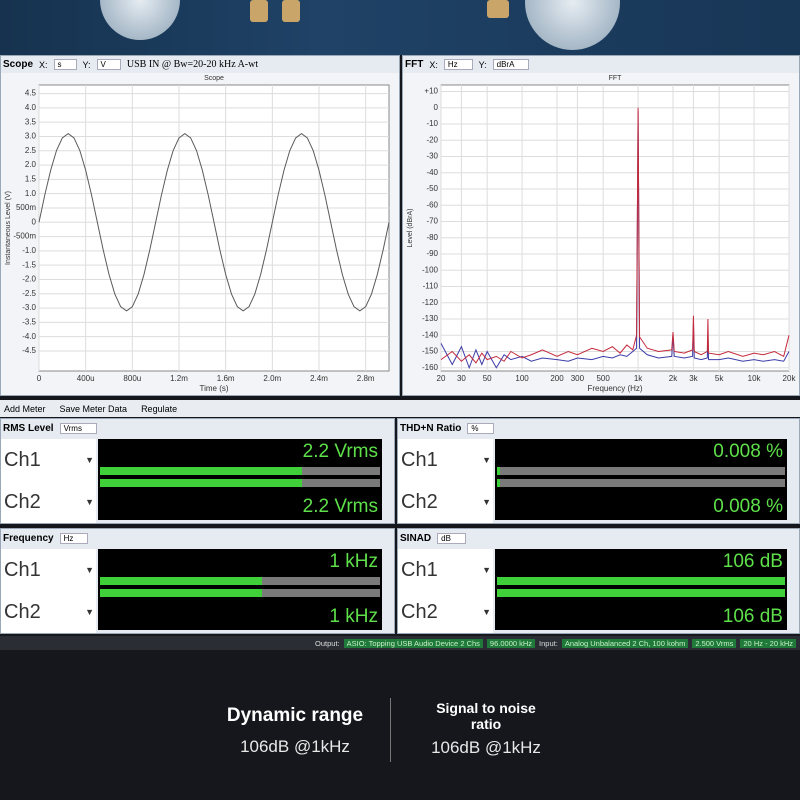  Describe the element at coordinates (413, 643) in the screenshot. I see `output-device: ASIO: Topping USB Audio Device 2 Chs` at that location.